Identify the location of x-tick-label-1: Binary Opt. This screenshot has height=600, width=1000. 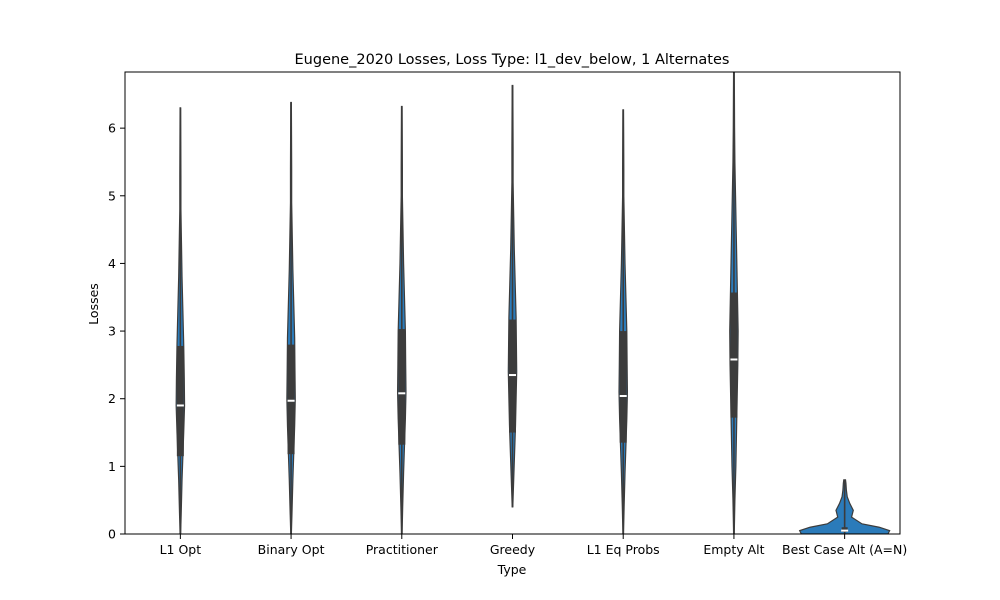
(291, 549).